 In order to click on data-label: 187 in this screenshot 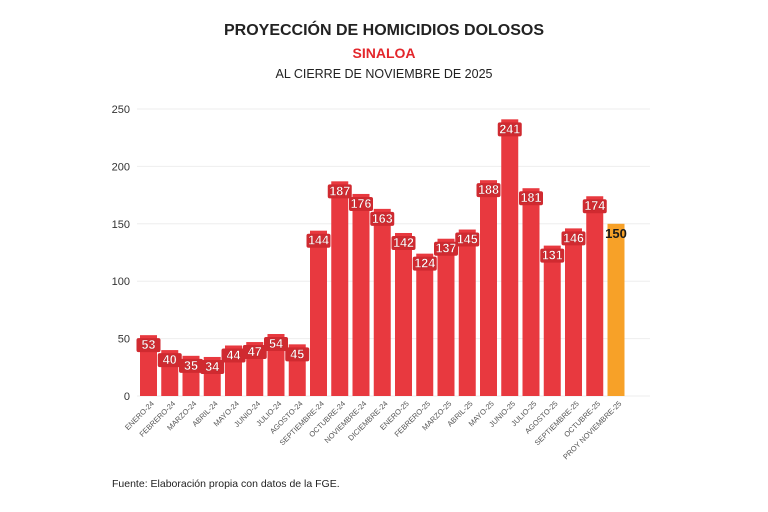, I will do `click(339, 191)`.